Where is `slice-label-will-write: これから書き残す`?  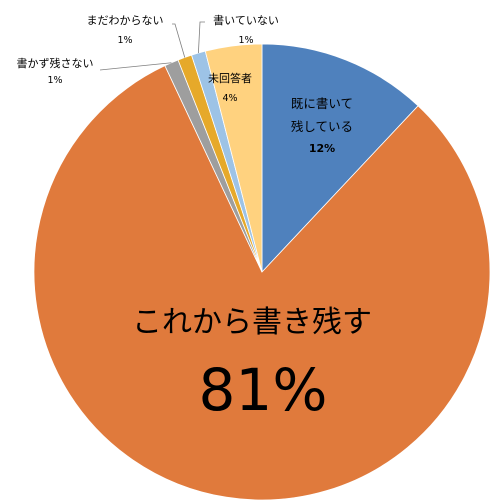 slice-label-will-write: これから書き残す is located at coordinates (252, 322).